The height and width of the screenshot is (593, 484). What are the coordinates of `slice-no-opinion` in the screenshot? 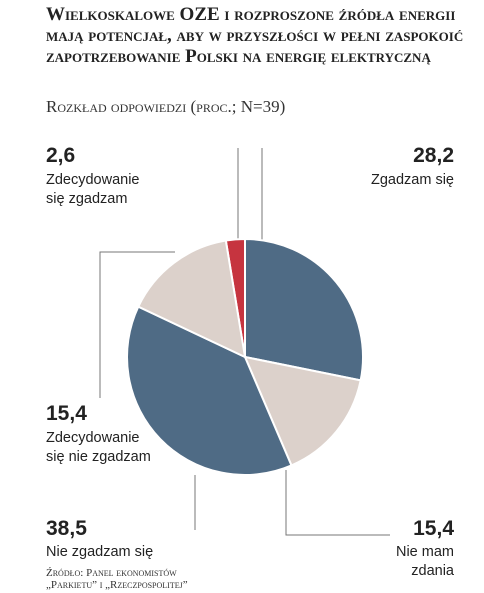 It's located at (302, 411).